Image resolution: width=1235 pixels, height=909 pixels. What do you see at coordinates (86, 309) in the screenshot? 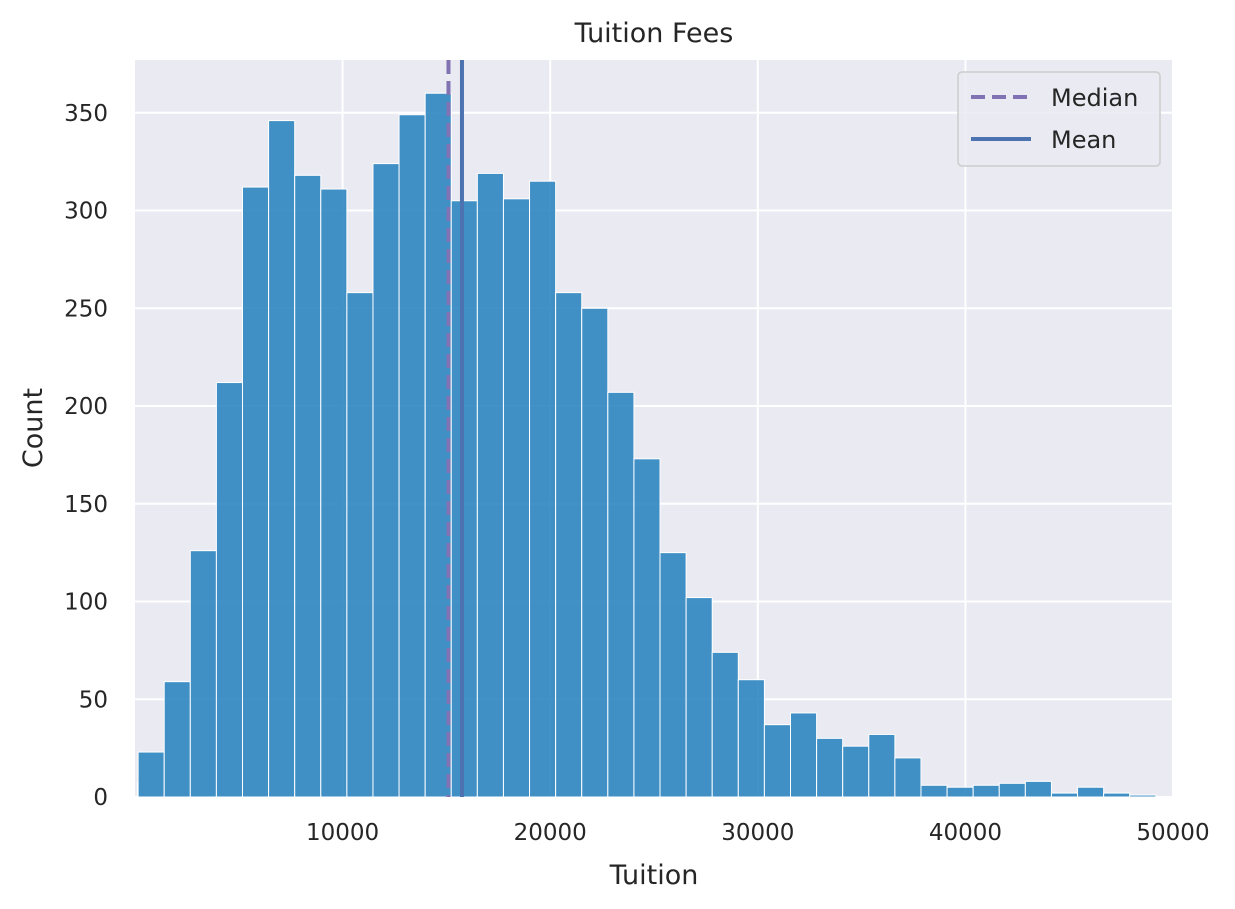
I see `y-tick-label: 250` at bounding box center [86, 309].